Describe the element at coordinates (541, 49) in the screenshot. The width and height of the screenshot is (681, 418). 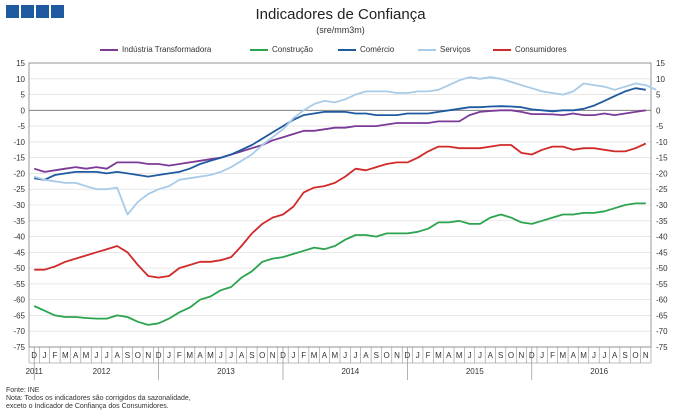
I see `legend-label-consumidores: Consumidores` at that location.